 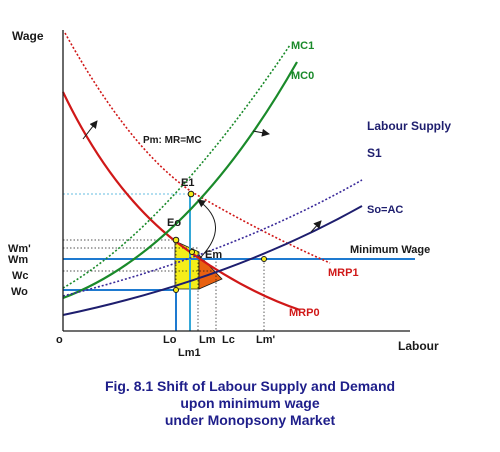 I want to click on caption-line-3: under Monopsony Market, so click(x=250, y=420).